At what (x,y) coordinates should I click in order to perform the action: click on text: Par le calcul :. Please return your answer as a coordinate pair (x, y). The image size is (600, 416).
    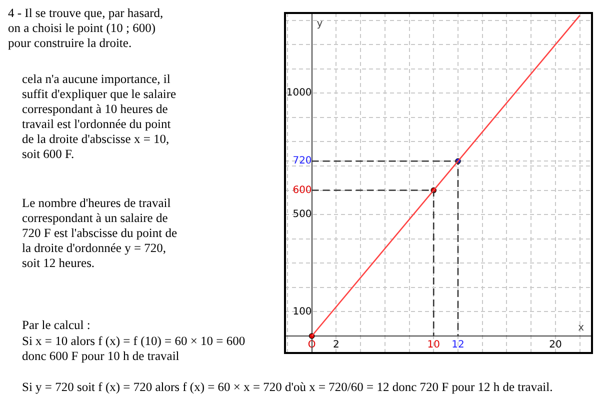
    Looking at the image, I should click on (57, 325).